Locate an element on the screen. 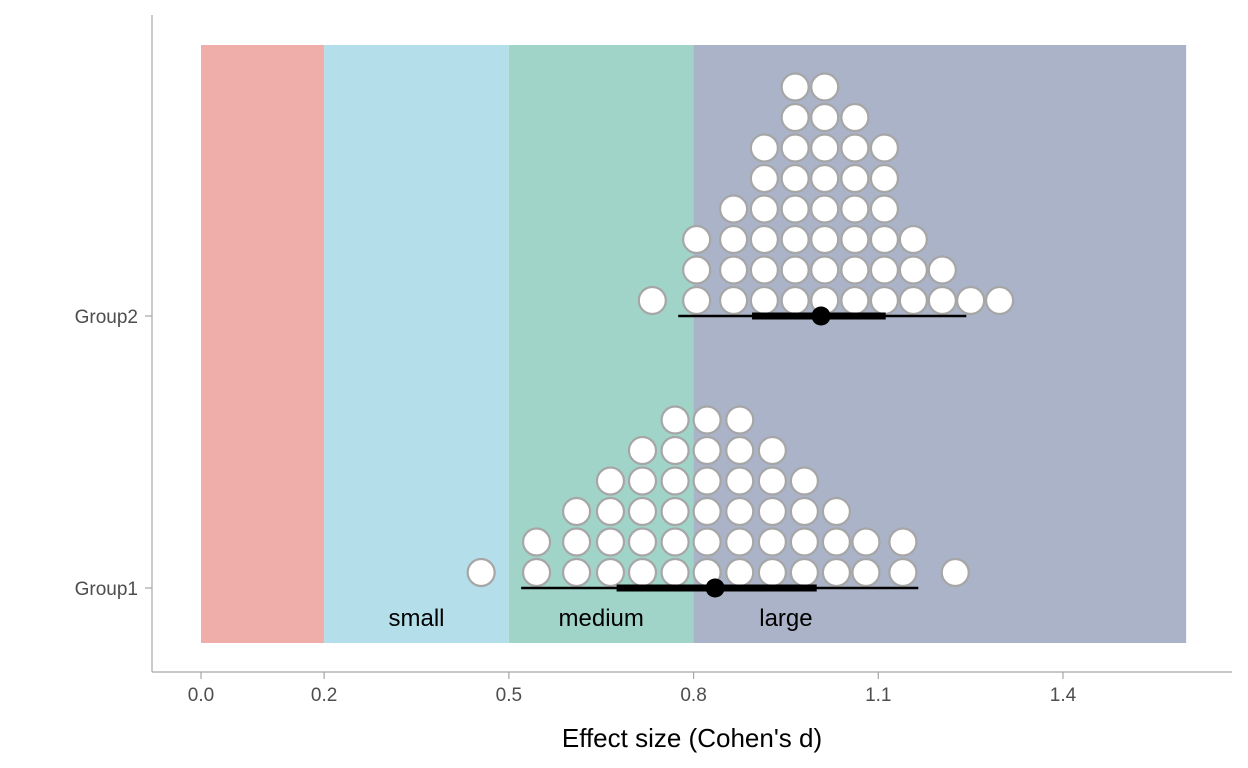  x-tick-label: 0.5 is located at coordinates (509, 695).